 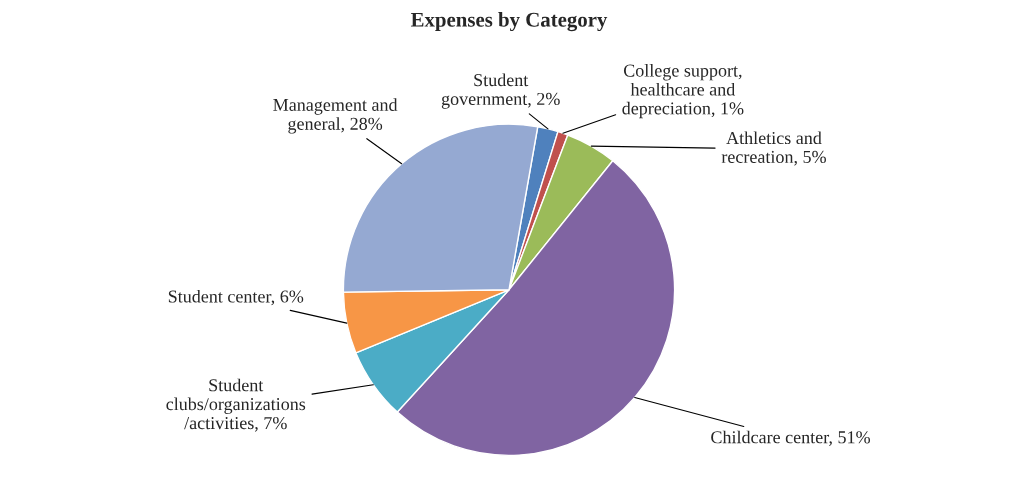 I want to click on chart-title: Expenses by Category, so click(x=509, y=22).